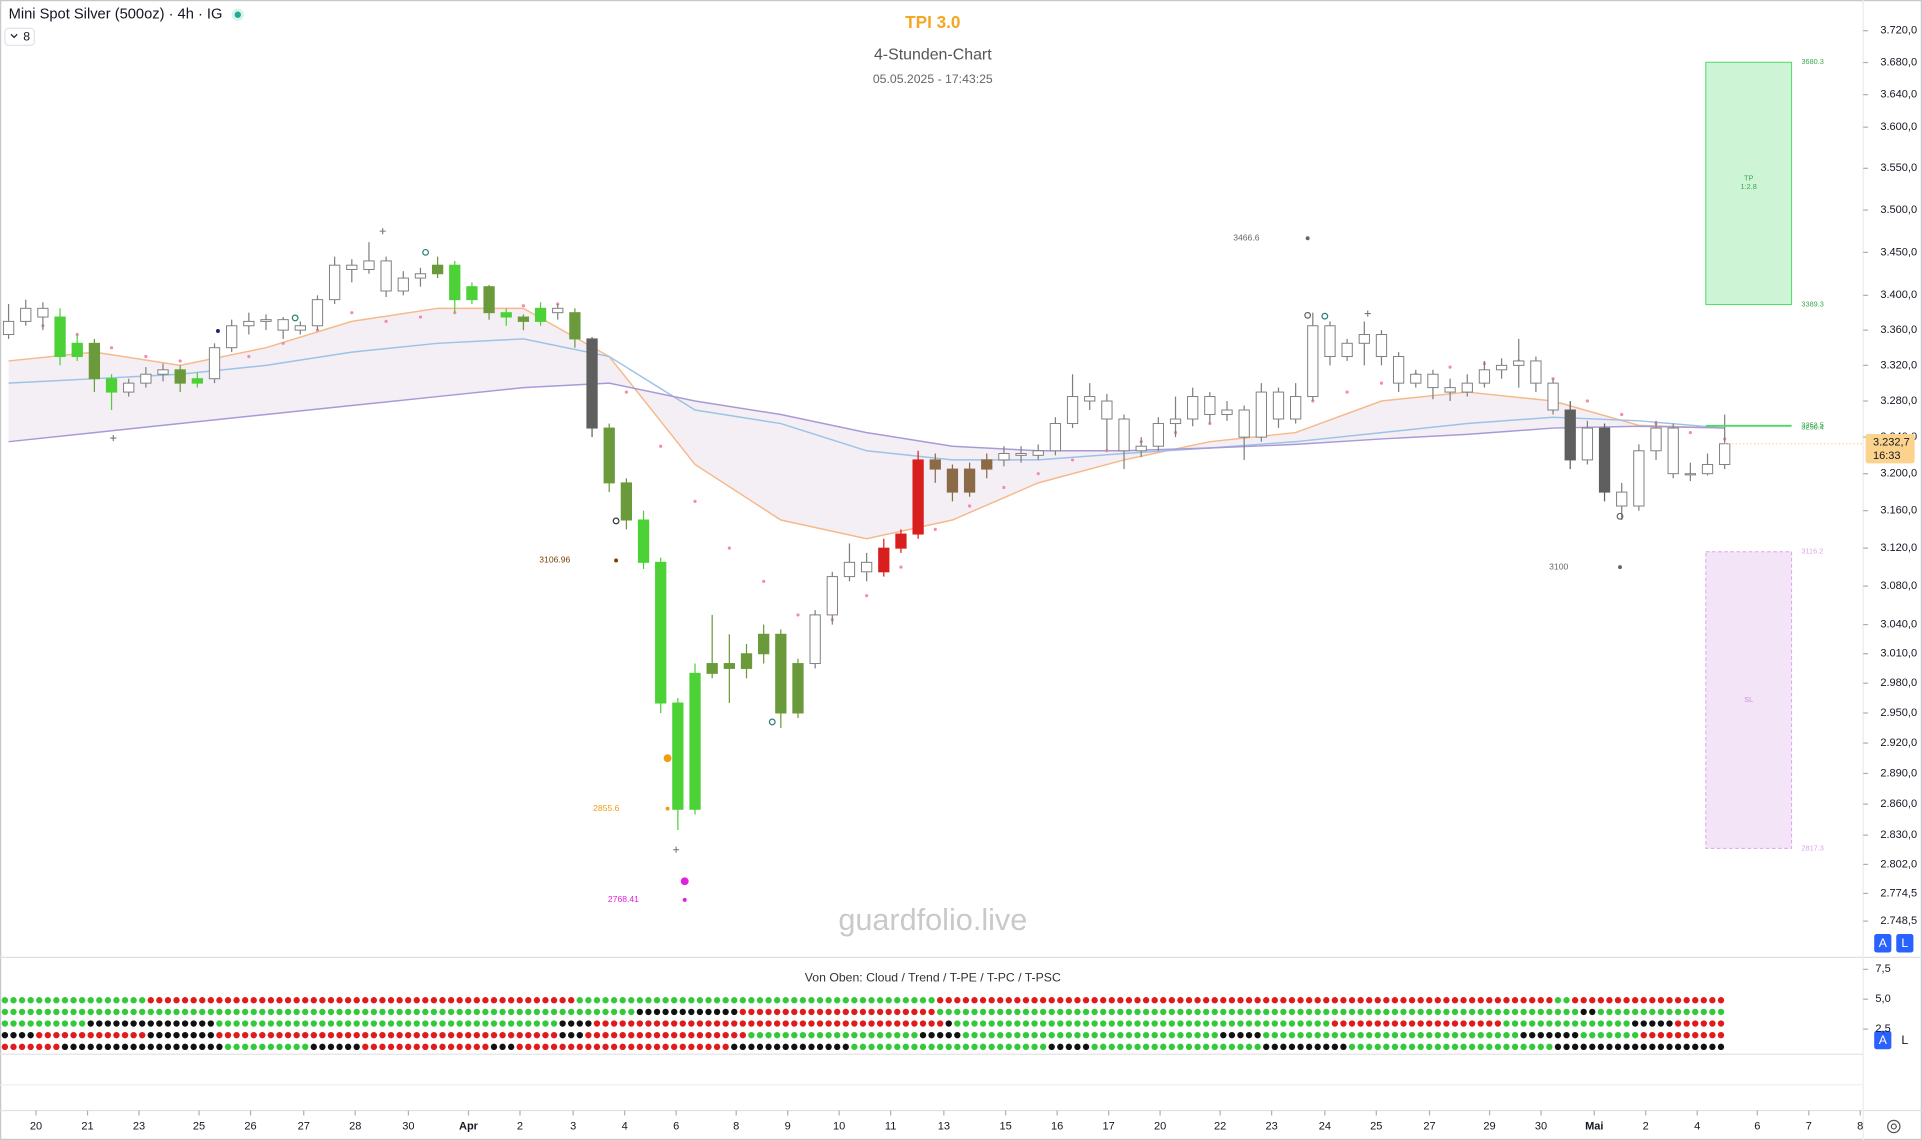  Describe the element at coordinates (1749, 700) in the screenshot. I see `stop-loss-zone` at that location.